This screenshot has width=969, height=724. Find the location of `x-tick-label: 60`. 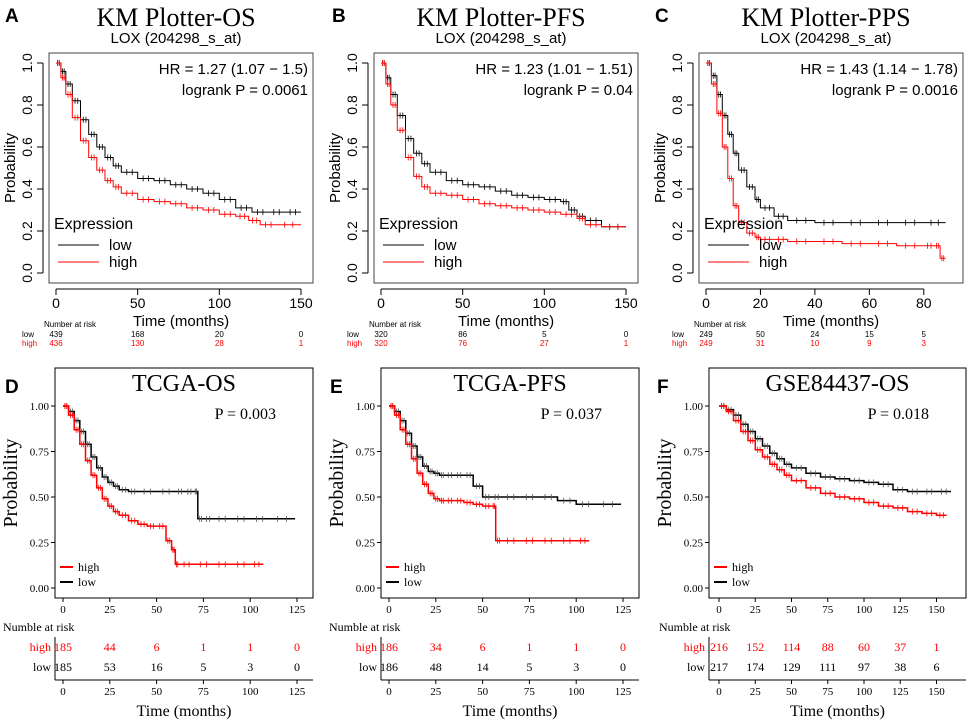

x-tick-label: 60 is located at coordinates (870, 303).